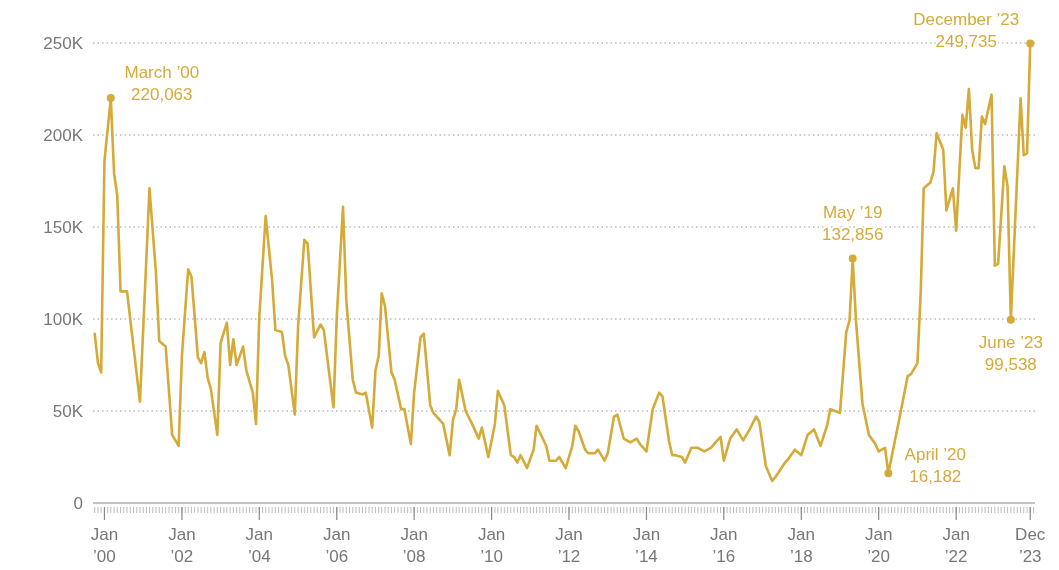 Image resolution: width=1059 pixels, height=570 pixels. I want to click on annotation: June ’23 99,538, so click(1010, 353).